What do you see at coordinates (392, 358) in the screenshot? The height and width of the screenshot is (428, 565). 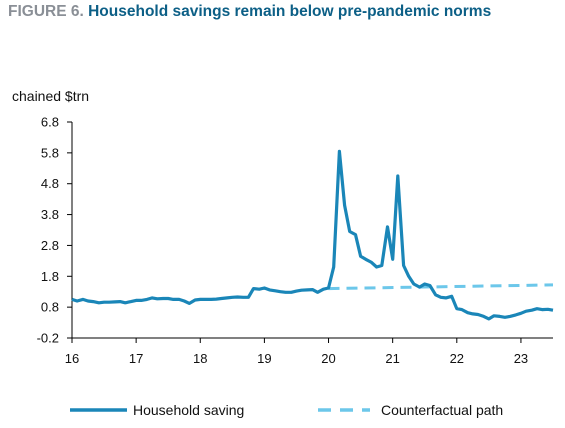 I see `x-tick-label: 21` at bounding box center [392, 358].